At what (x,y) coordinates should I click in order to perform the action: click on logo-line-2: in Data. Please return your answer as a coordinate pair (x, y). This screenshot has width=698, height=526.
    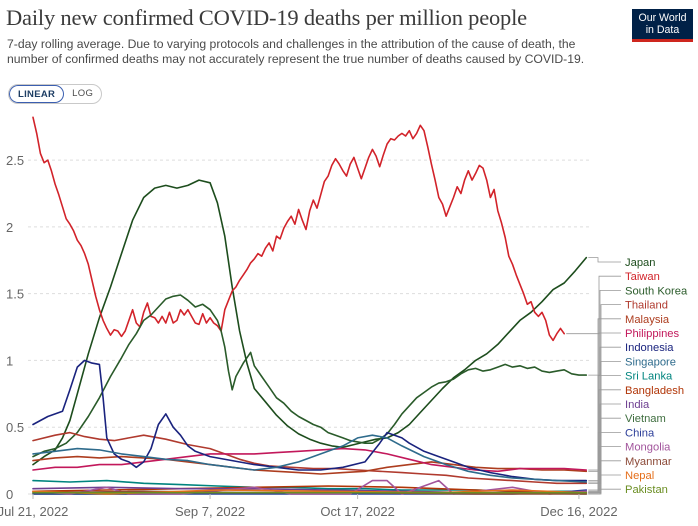
    Looking at the image, I should click on (662, 30).